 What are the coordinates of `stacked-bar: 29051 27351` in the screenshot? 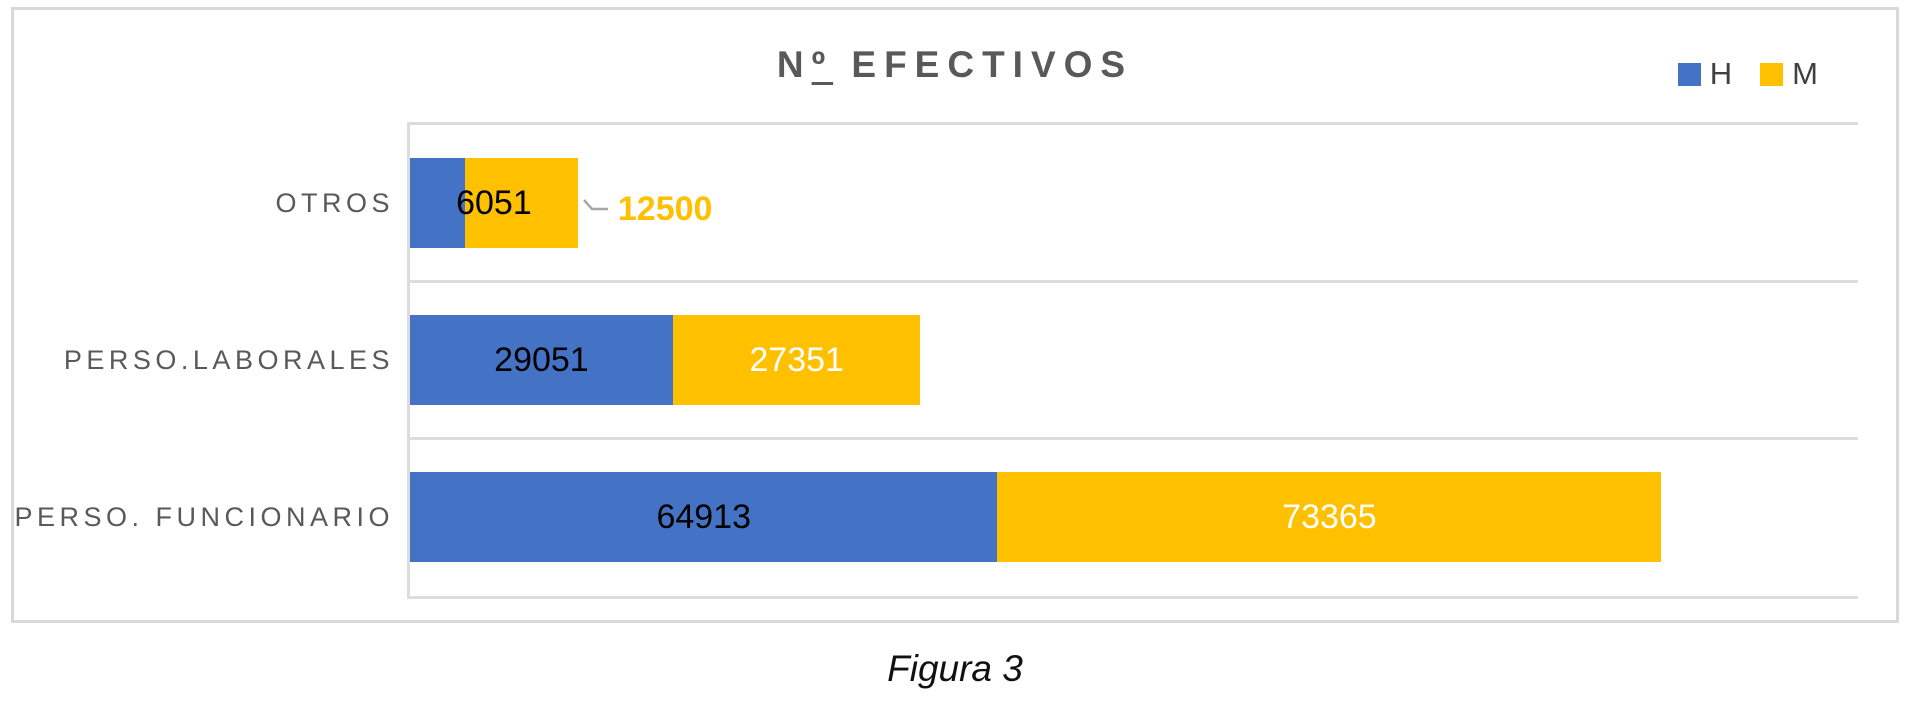 It's located at (665, 360).